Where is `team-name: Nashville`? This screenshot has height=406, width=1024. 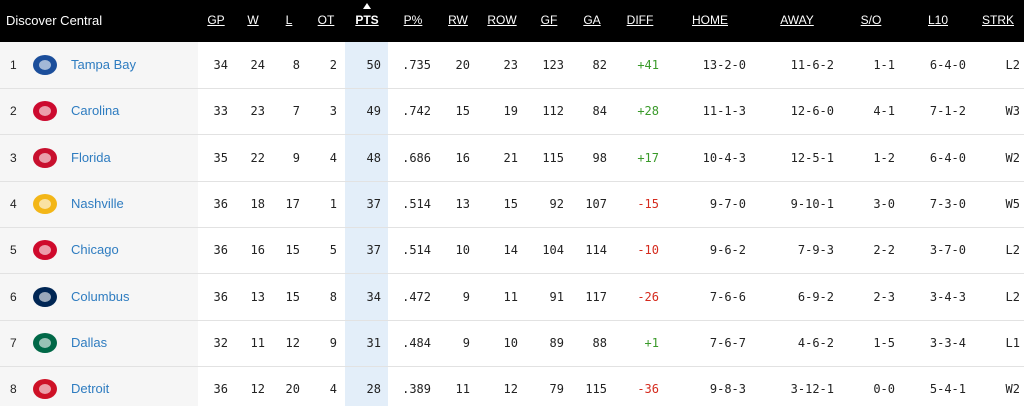
team-name: Nashville is located at coordinates (97, 203).